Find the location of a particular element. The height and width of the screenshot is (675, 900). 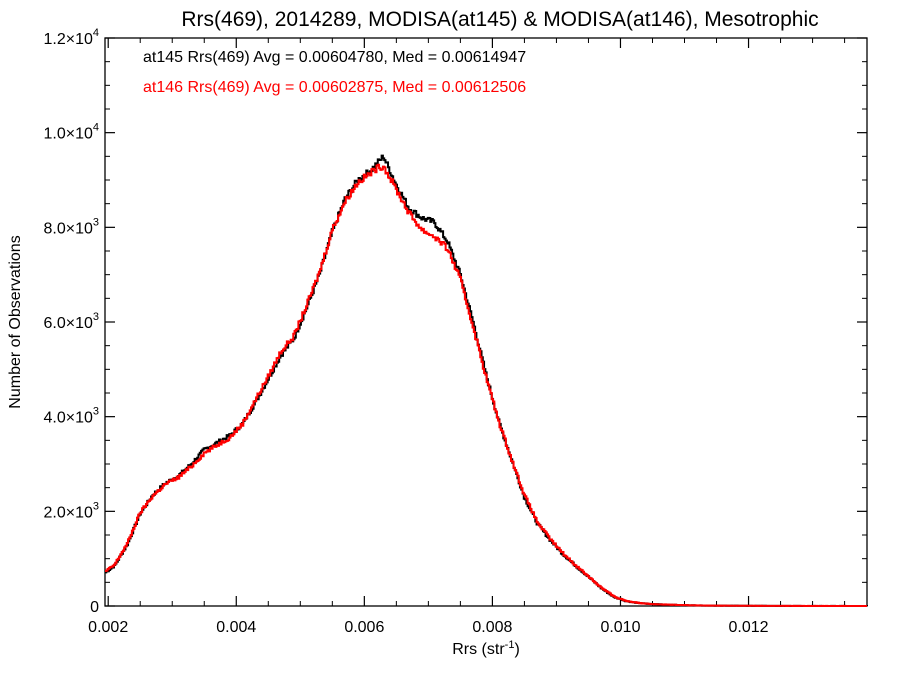

x-tick-label: 0.010 is located at coordinates (620, 627).